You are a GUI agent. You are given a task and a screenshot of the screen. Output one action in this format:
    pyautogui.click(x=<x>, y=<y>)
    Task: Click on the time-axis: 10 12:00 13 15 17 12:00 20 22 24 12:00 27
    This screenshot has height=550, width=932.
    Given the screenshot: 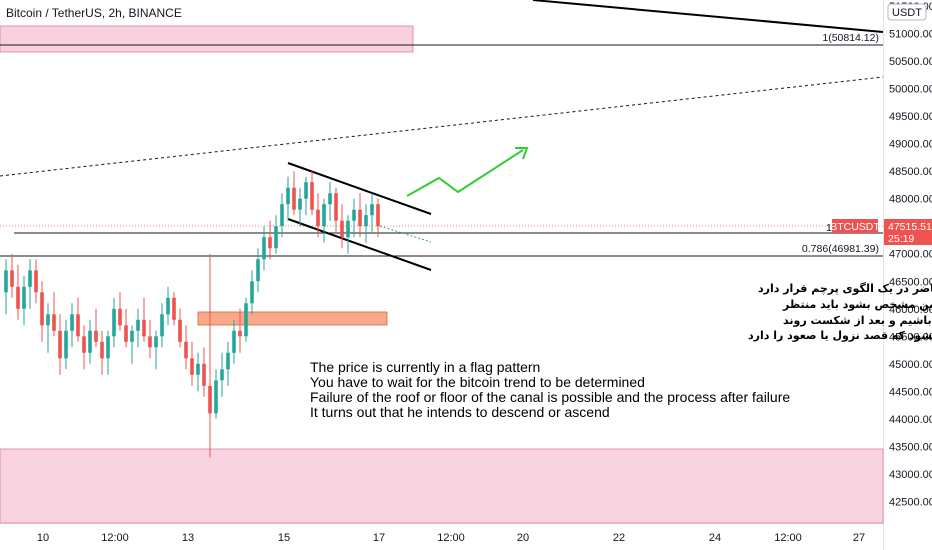 What is the action you would take?
    pyautogui.click(x=451, y=538)
    